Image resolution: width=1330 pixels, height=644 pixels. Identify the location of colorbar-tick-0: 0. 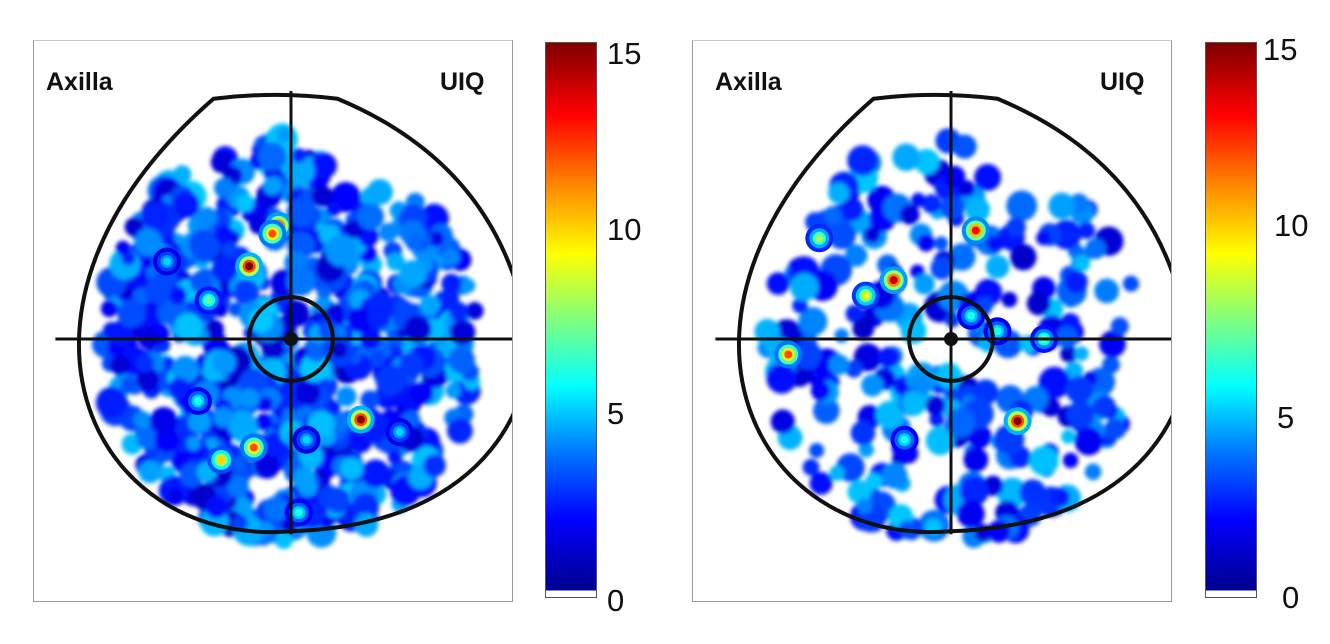
(1291, 597).